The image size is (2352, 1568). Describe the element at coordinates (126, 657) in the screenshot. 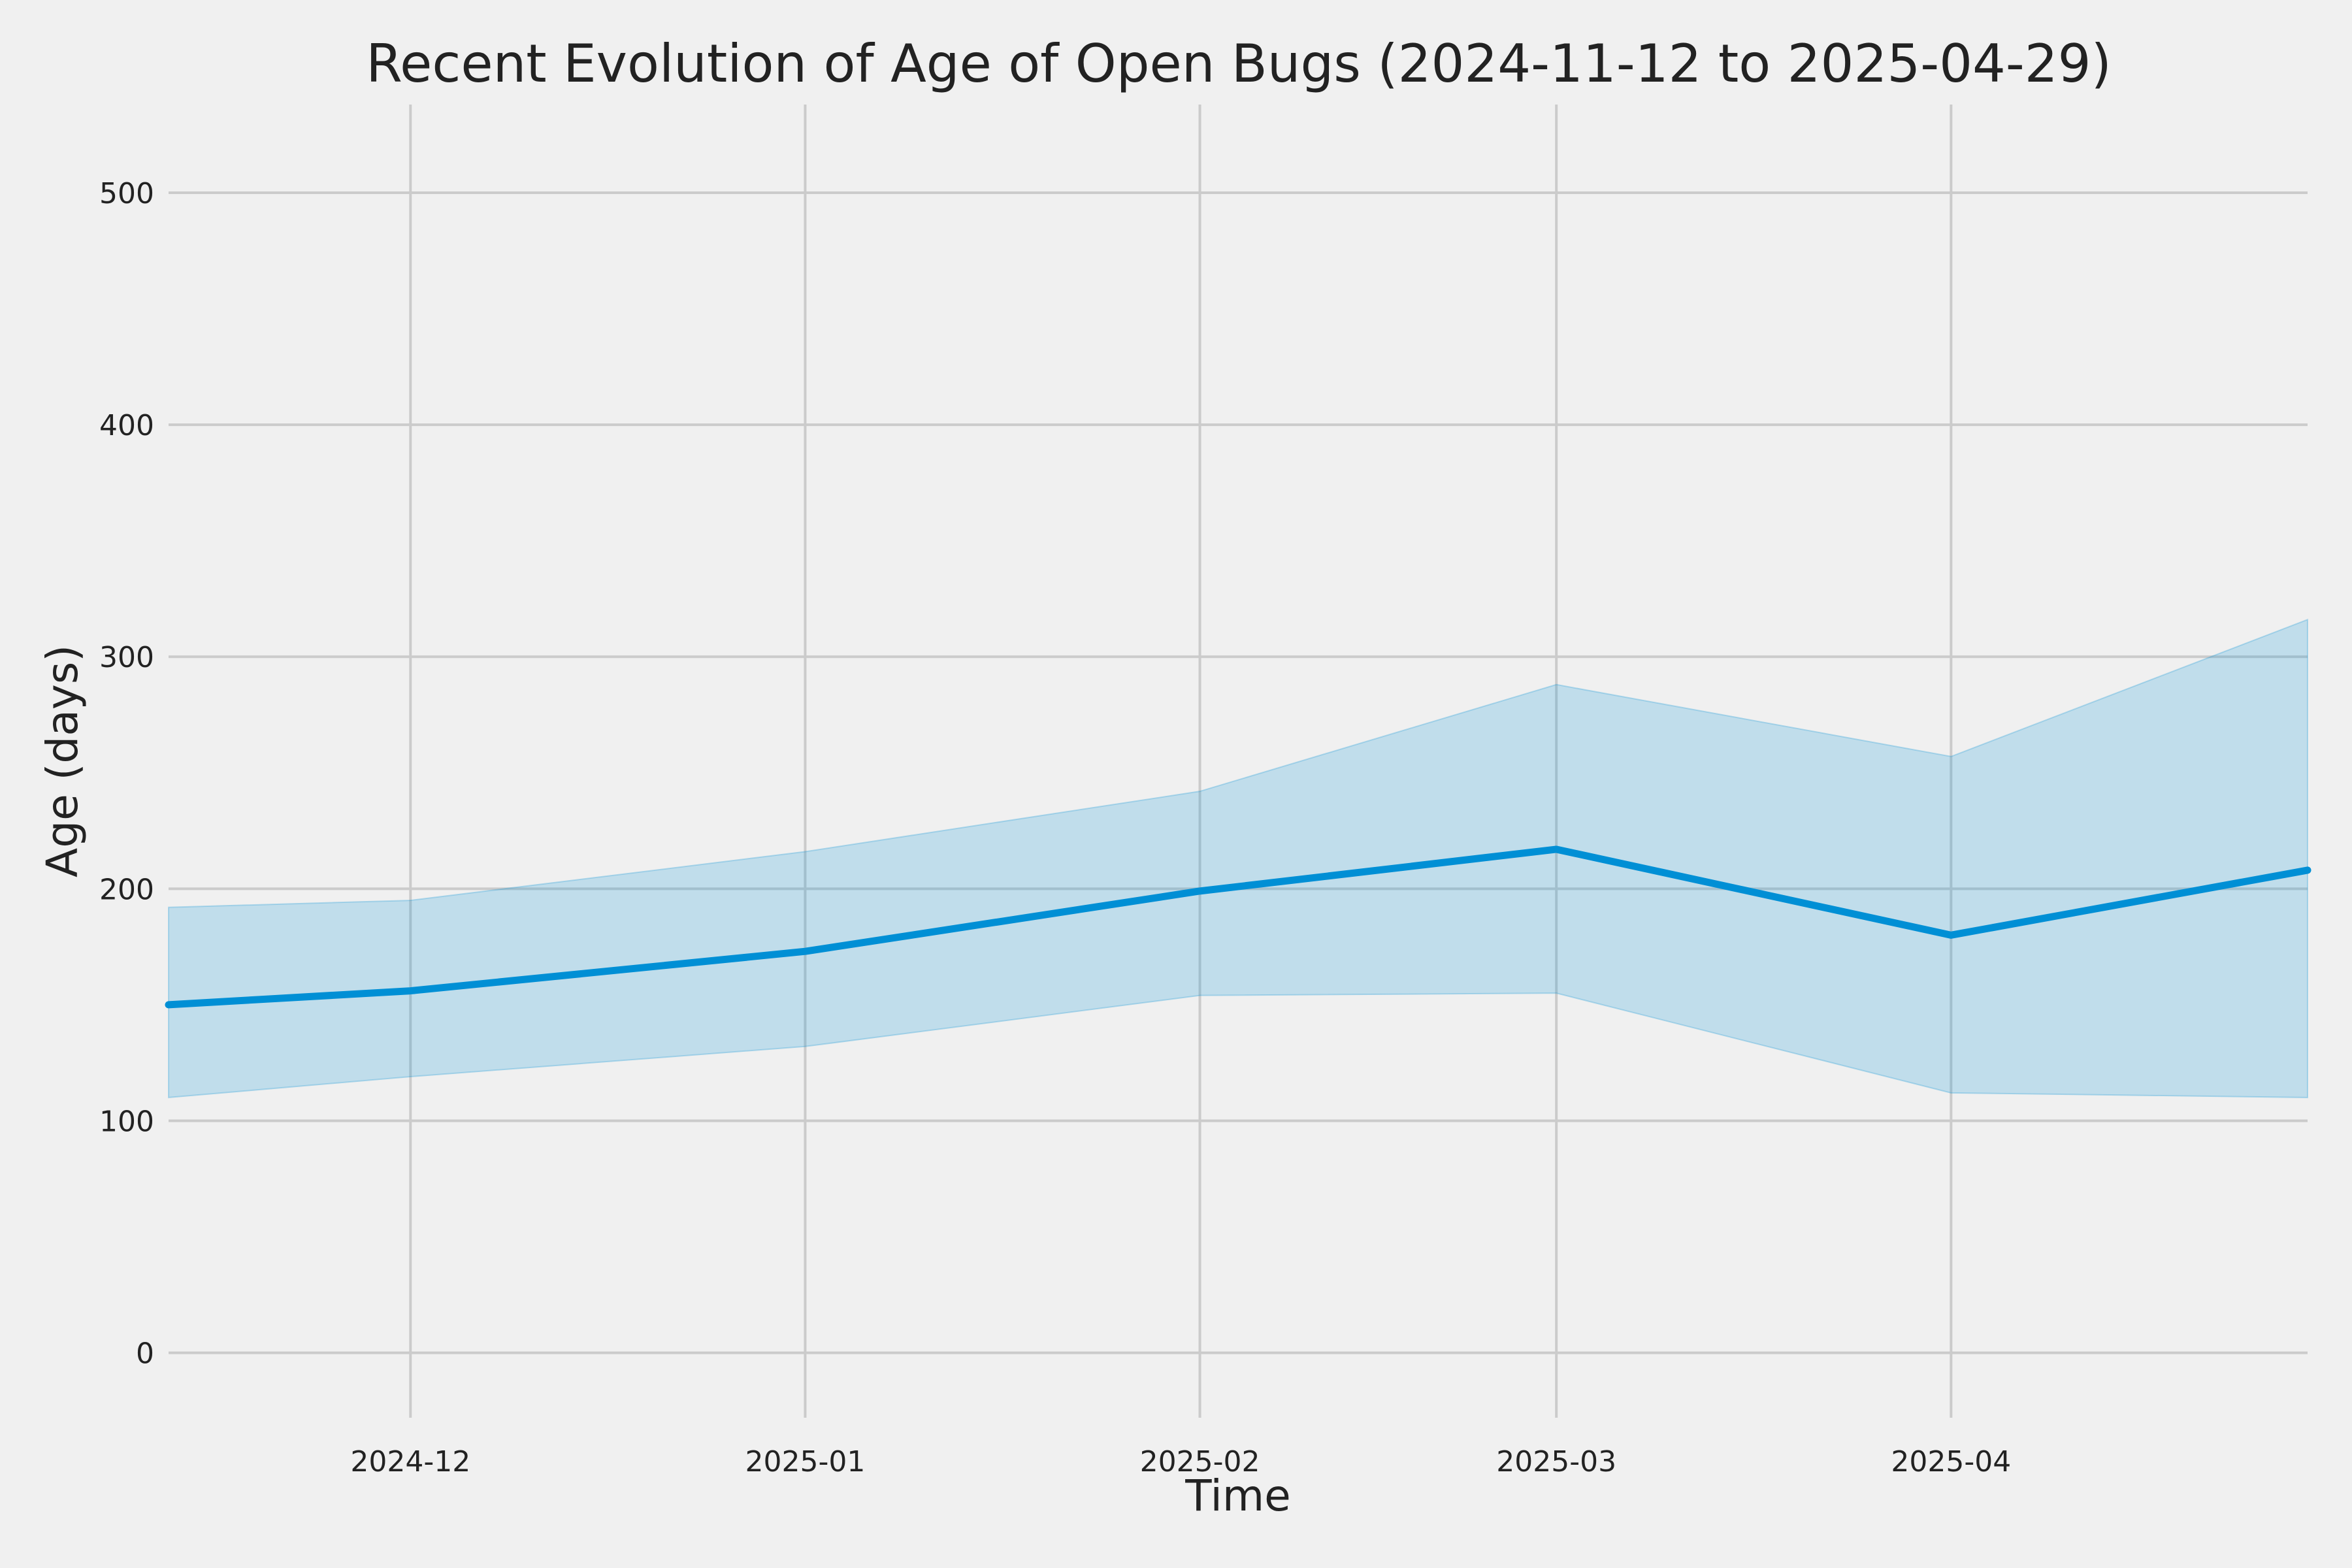

I see `y-tick-label: 300` at that location.